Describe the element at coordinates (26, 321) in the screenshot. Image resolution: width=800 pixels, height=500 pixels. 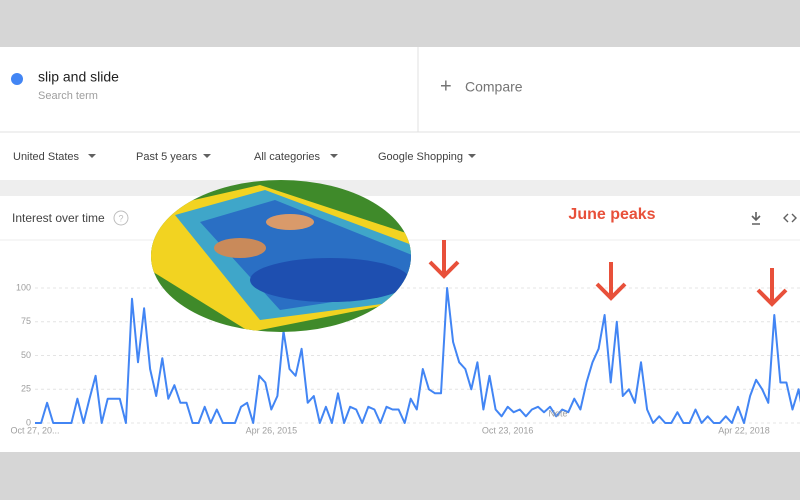
I see `y-tick-label: 75` at that location.